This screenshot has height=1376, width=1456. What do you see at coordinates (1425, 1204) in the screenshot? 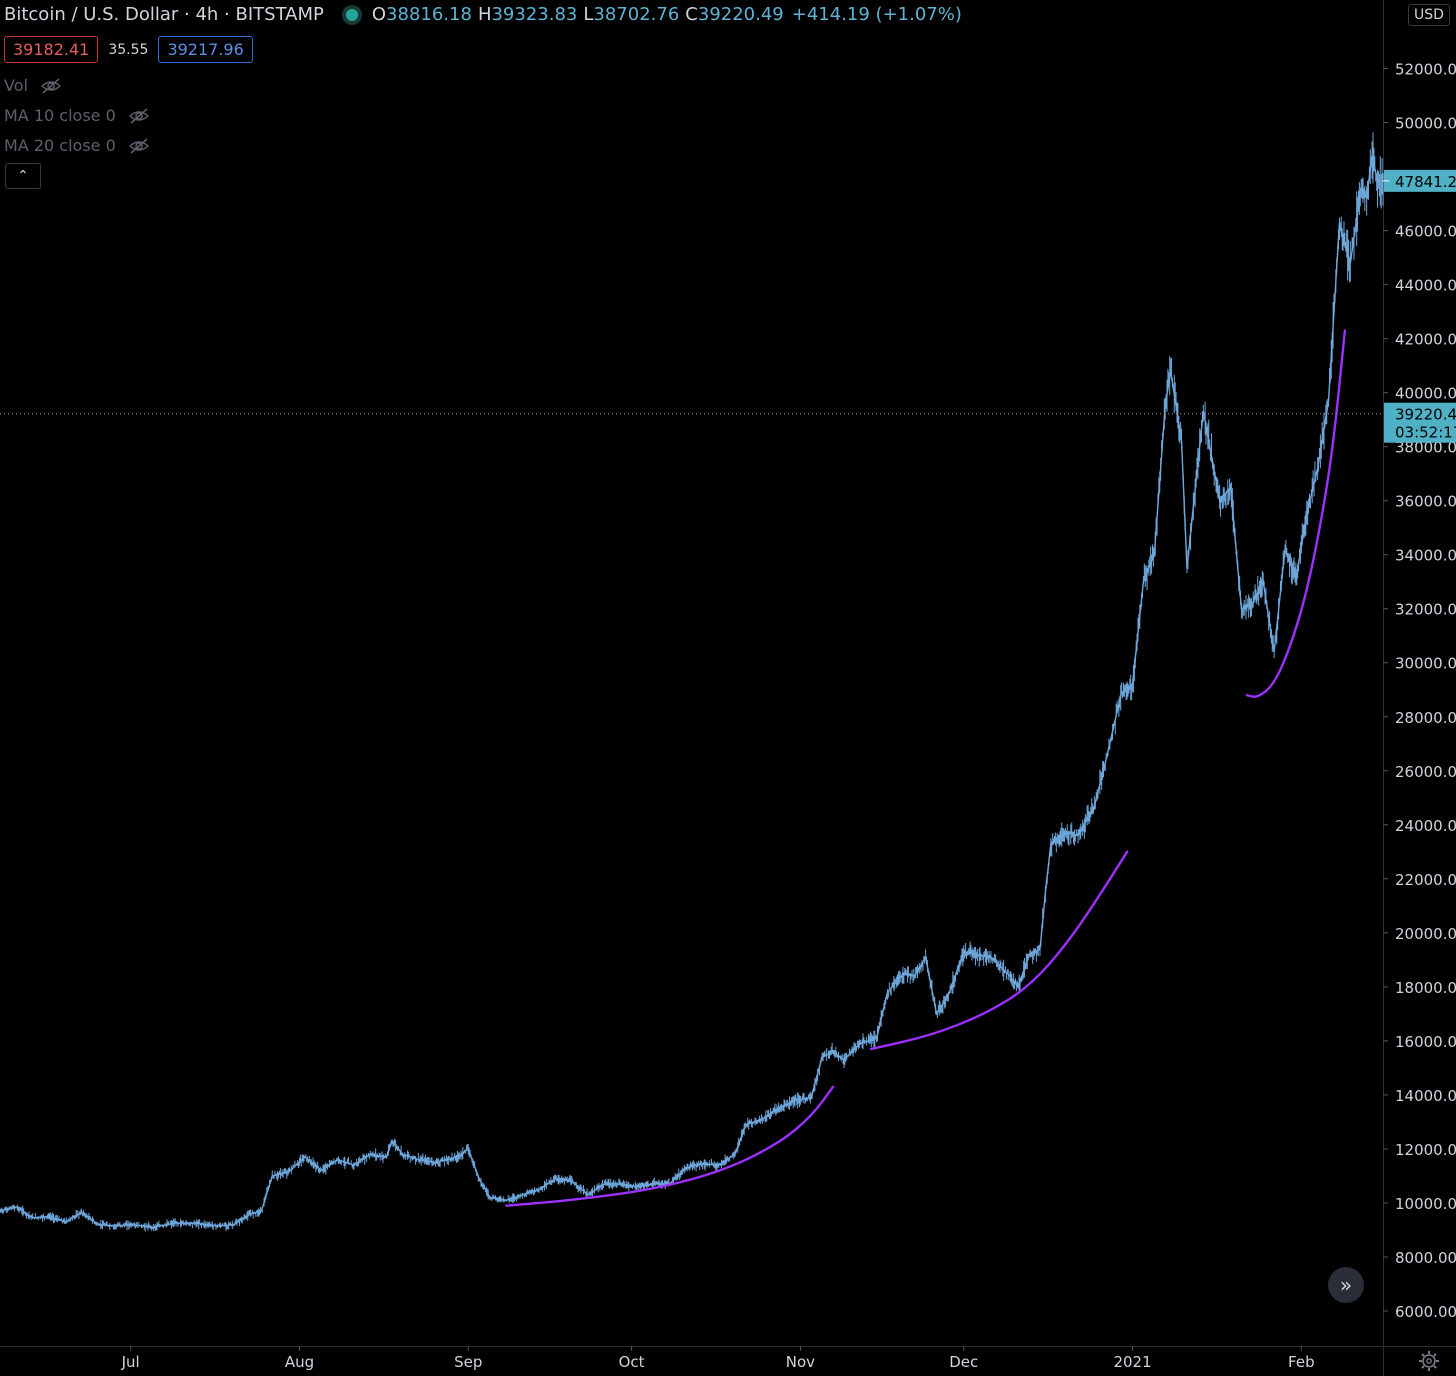
I see `y-tick-label: 10000.00` at bounding box center [1425, 1204].